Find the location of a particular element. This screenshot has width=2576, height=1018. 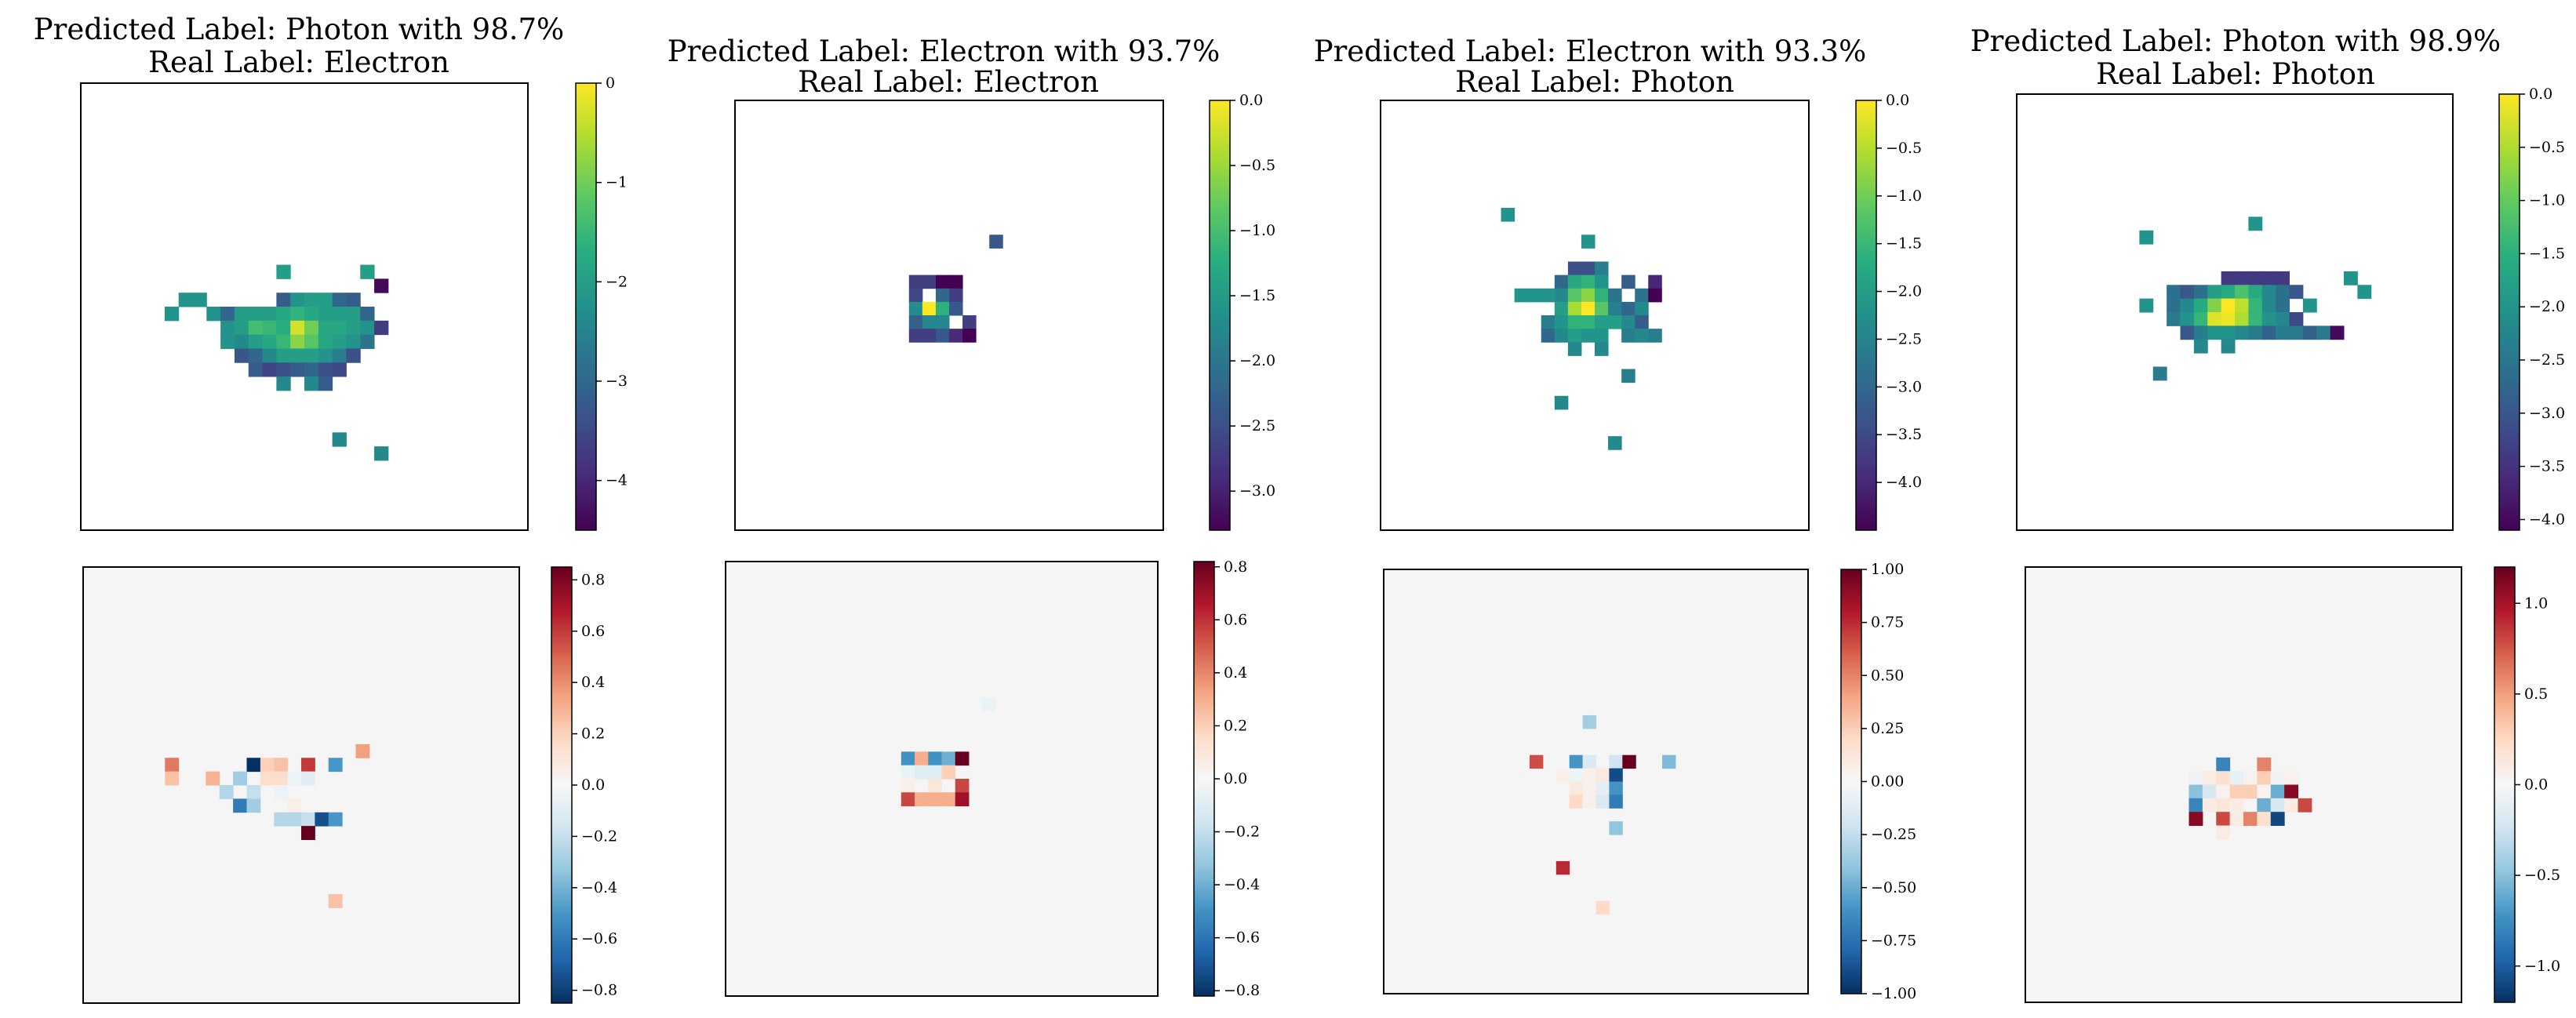

panel-4-attribution-colorbar-tick-label: −0.5 is located at coordinates (2542, 876).